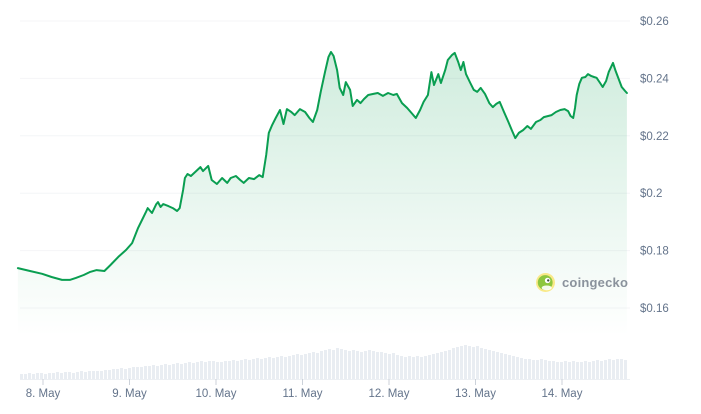 This screenshot has height=414, width=701. Describe the element at coordinates (562, 394) in the screenshot. I see `x-axis-label: 14. May` at that location.